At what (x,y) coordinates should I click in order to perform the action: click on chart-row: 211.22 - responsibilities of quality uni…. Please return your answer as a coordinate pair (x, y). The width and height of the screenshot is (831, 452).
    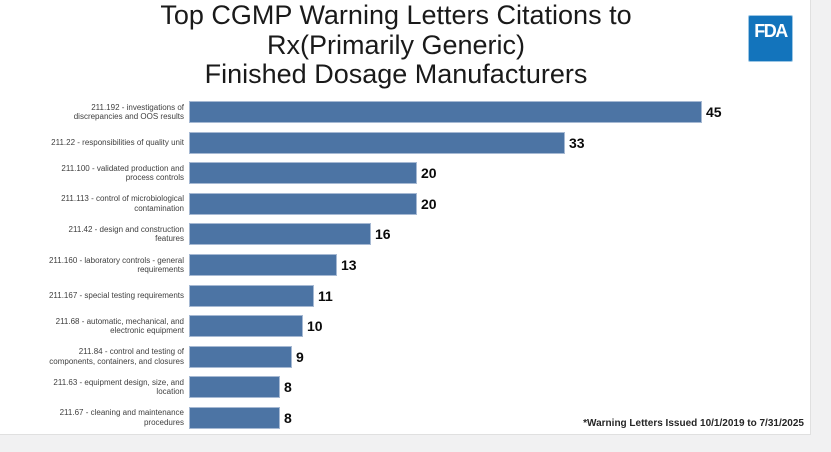
    Looking at the image, I should click on (385, 143).